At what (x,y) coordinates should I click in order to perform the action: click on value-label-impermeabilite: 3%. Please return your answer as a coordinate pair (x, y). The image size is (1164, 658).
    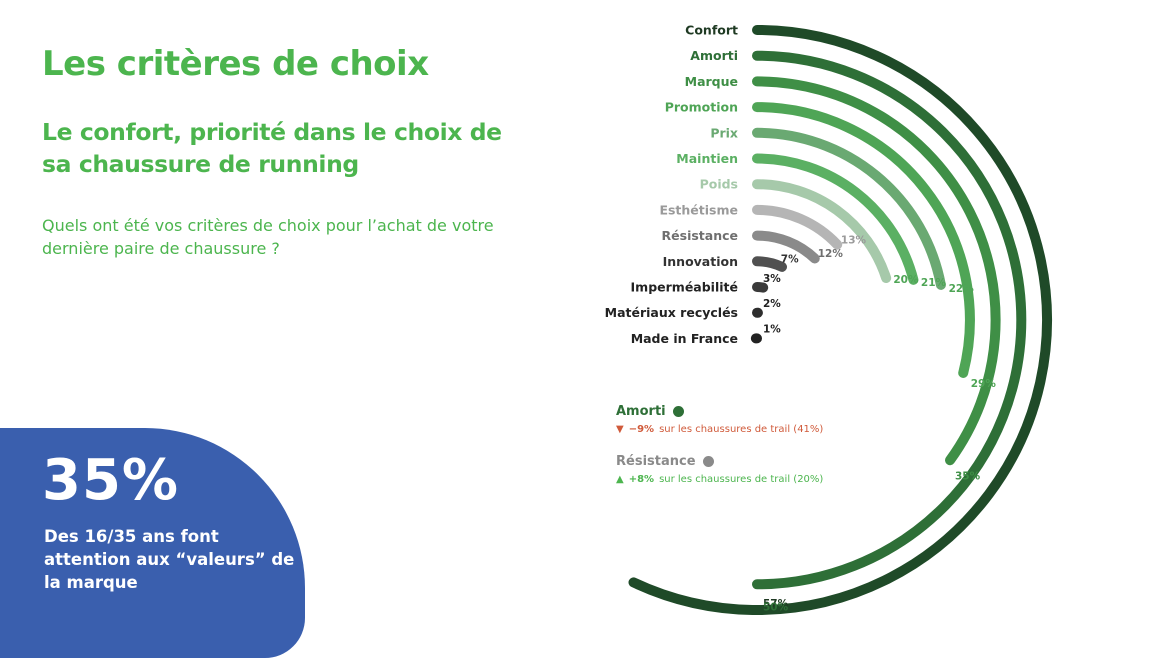
    Looking at the image, I should click on (772, 279).